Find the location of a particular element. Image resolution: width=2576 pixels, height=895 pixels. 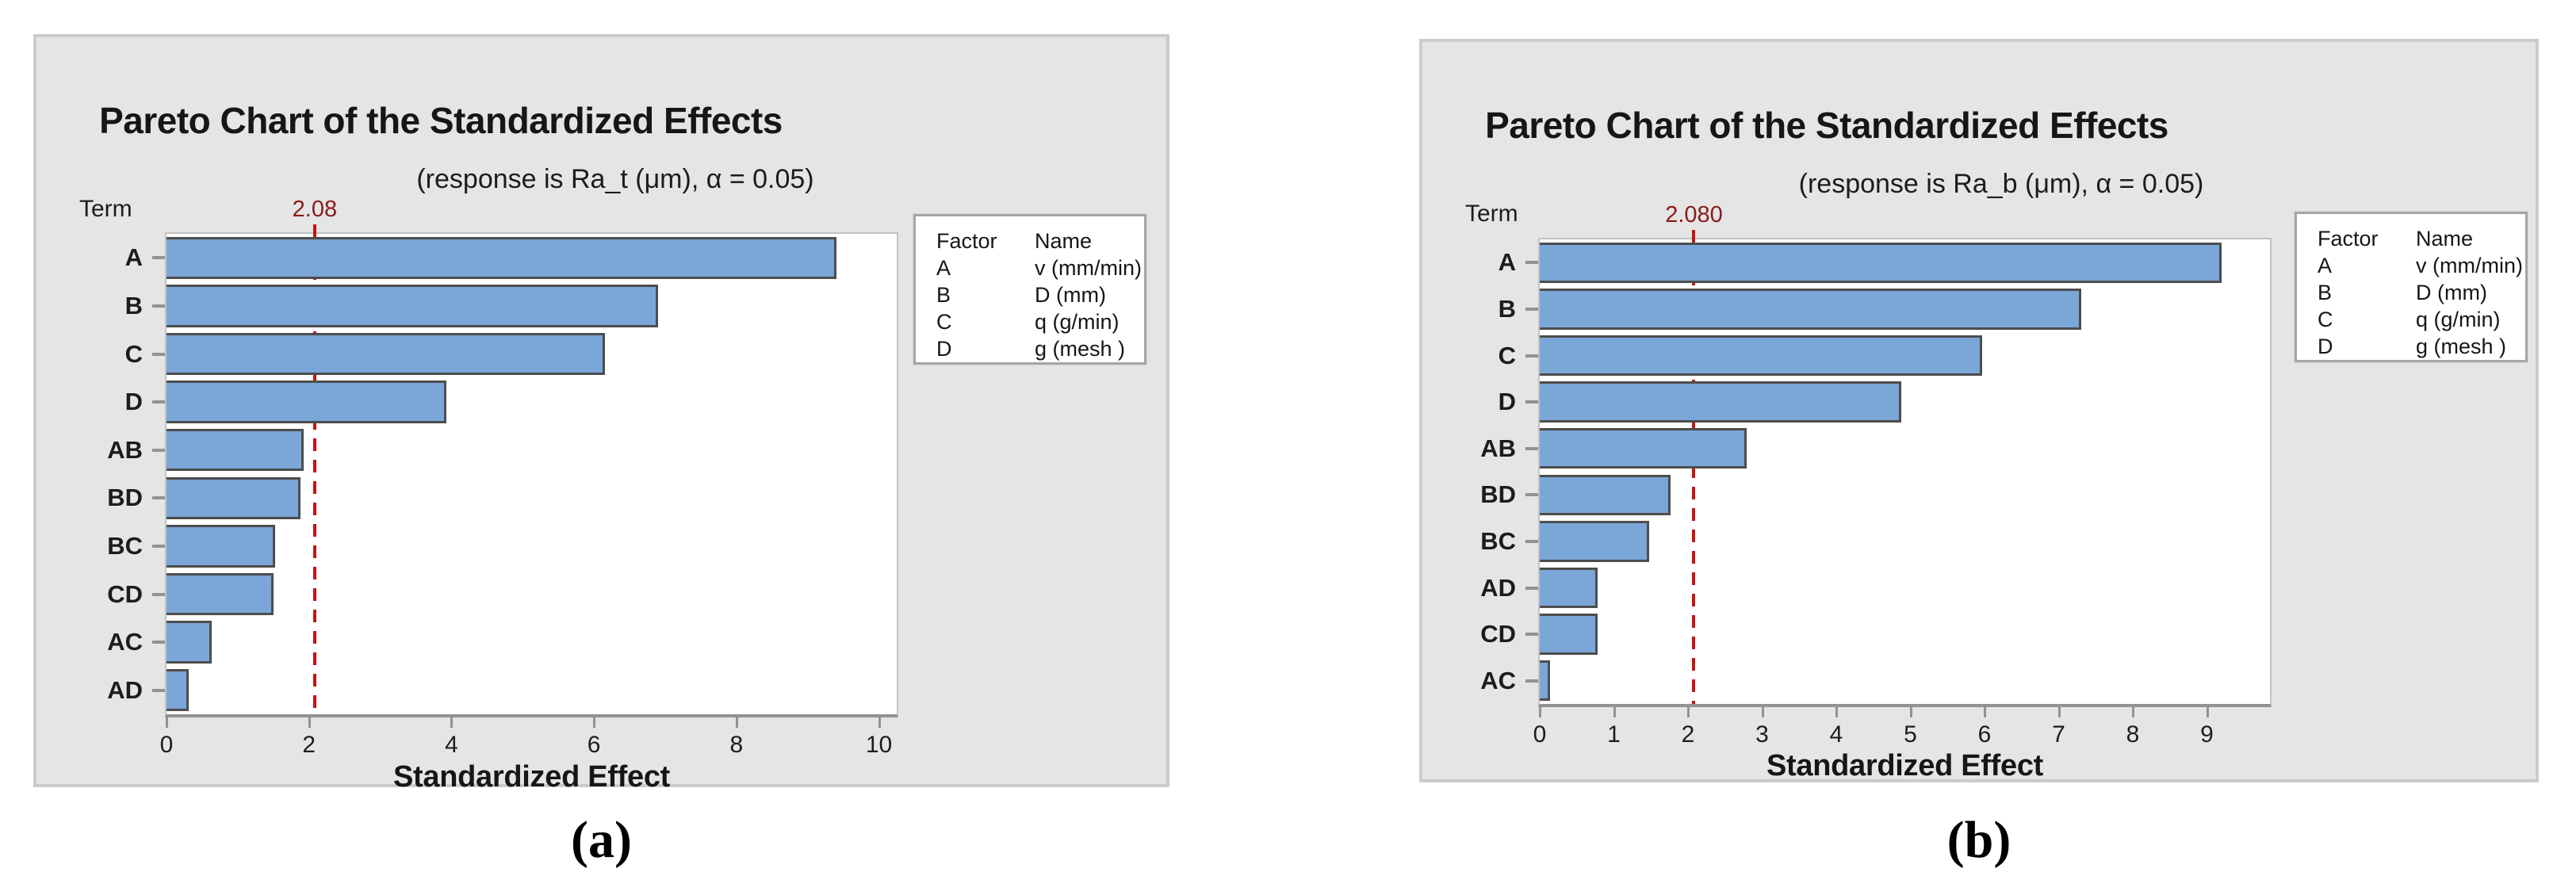

reference-value-label: 2.08 is located at coordinates (315, 209).